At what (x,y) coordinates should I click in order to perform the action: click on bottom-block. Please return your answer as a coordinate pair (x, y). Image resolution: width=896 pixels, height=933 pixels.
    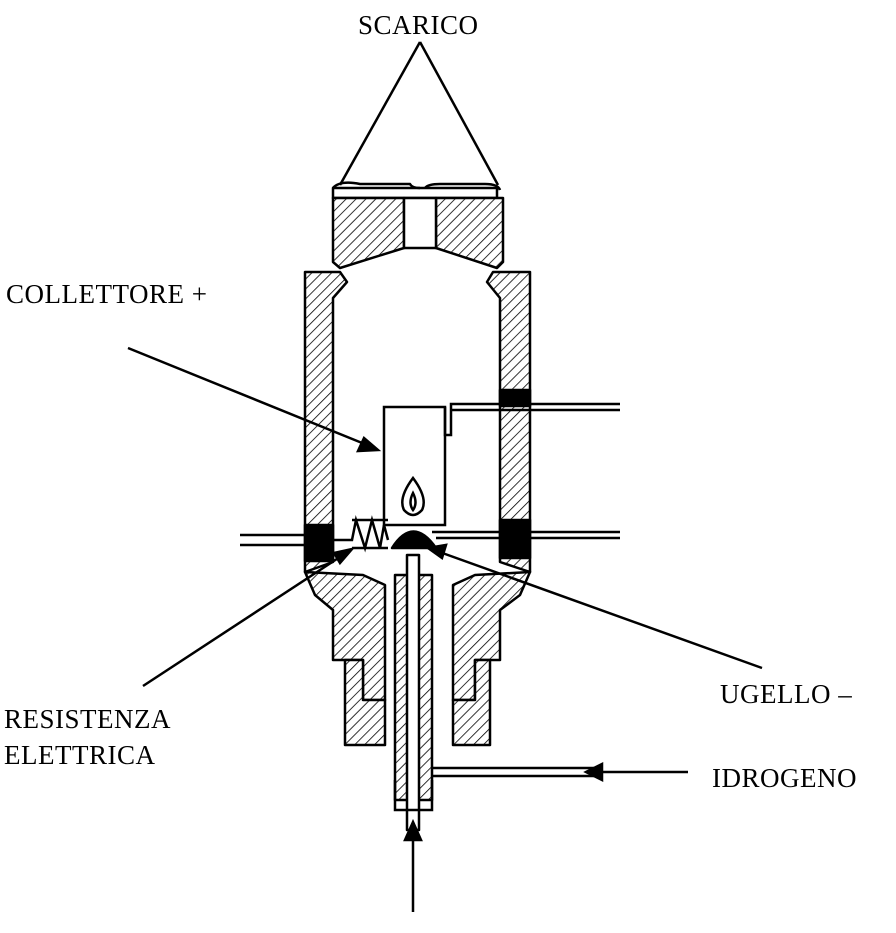
    Looking at the image, I should click on (365, 702).